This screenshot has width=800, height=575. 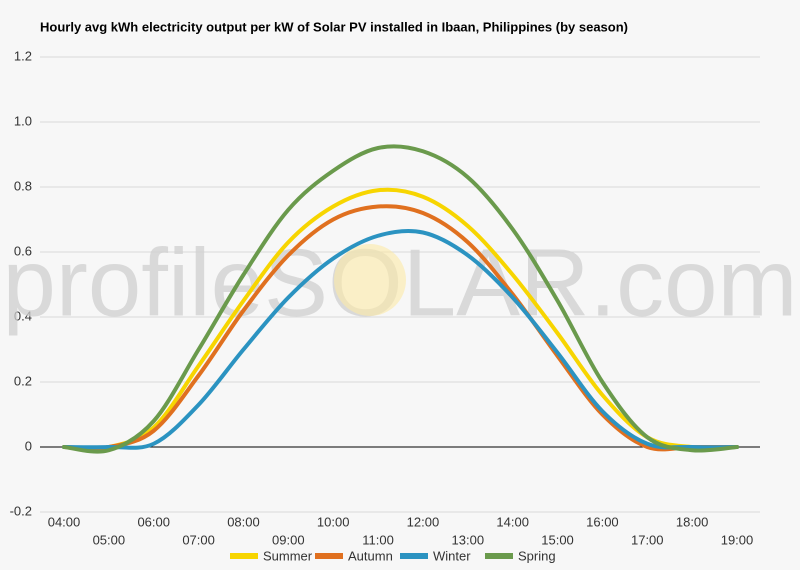 I want to click on legend-label: Summer, so click(x=288, y=555).